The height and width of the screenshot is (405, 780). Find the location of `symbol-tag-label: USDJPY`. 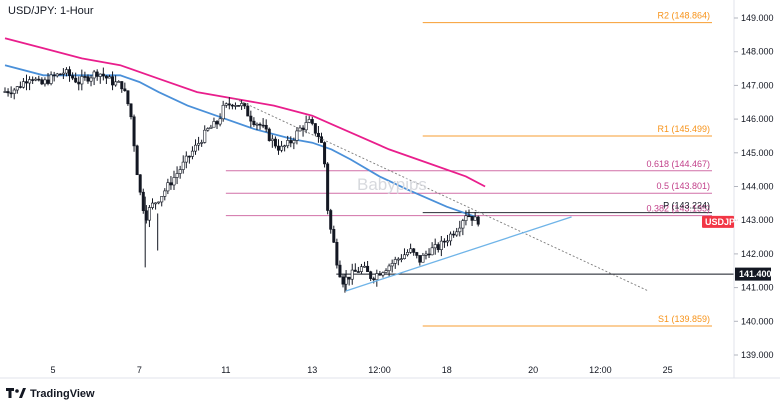

symbol-tag-label: USDJPY is located at coordinates (723, 222).